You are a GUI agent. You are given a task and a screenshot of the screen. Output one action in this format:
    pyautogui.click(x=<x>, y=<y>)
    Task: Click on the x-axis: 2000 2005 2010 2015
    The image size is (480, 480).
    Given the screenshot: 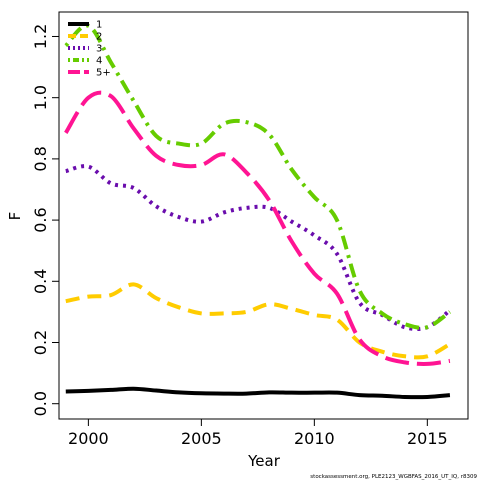 What is the action you would take?
    pyautogui.click(x=258, y=433)
    